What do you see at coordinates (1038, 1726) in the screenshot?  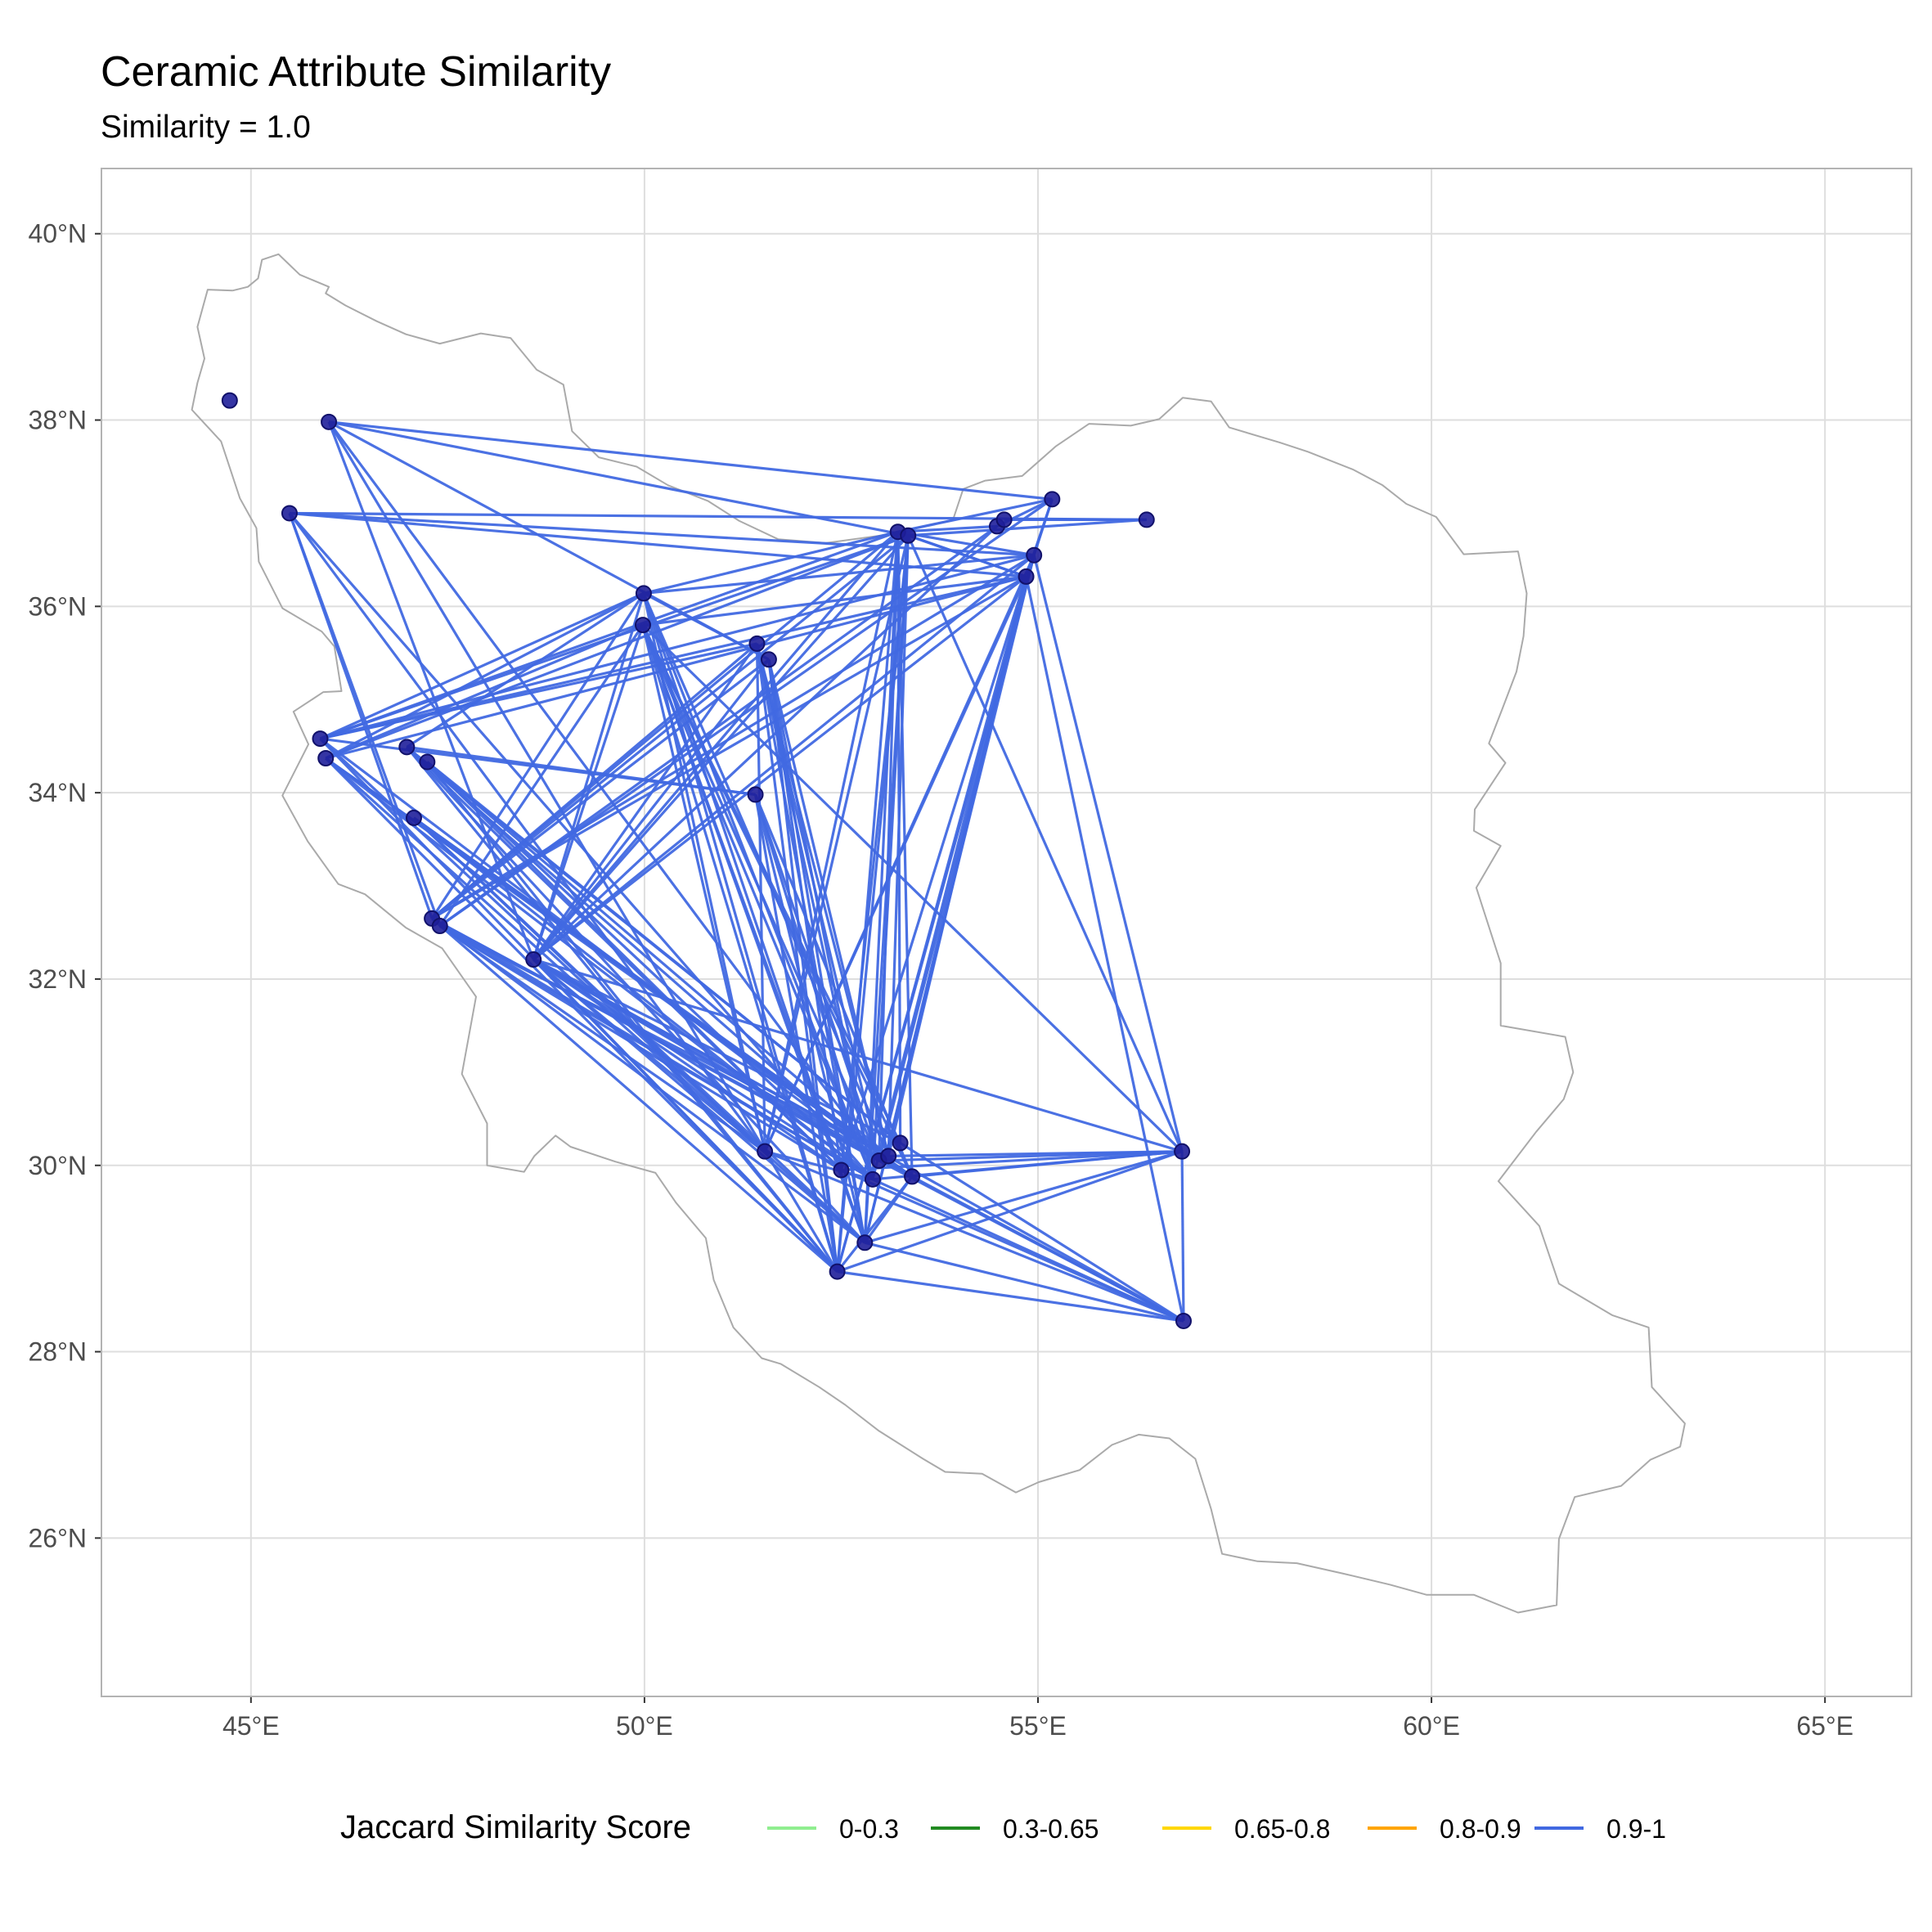 I see `x-tick-label: 55°E` at bounding box center [1038, 1726].